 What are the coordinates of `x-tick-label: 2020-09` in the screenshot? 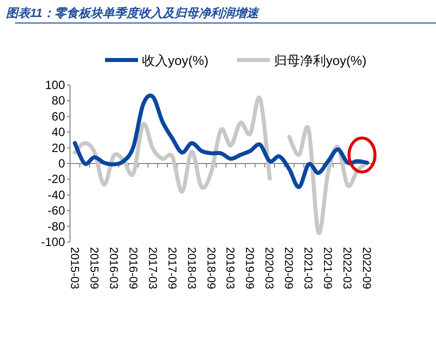 It's located at (288, 268).